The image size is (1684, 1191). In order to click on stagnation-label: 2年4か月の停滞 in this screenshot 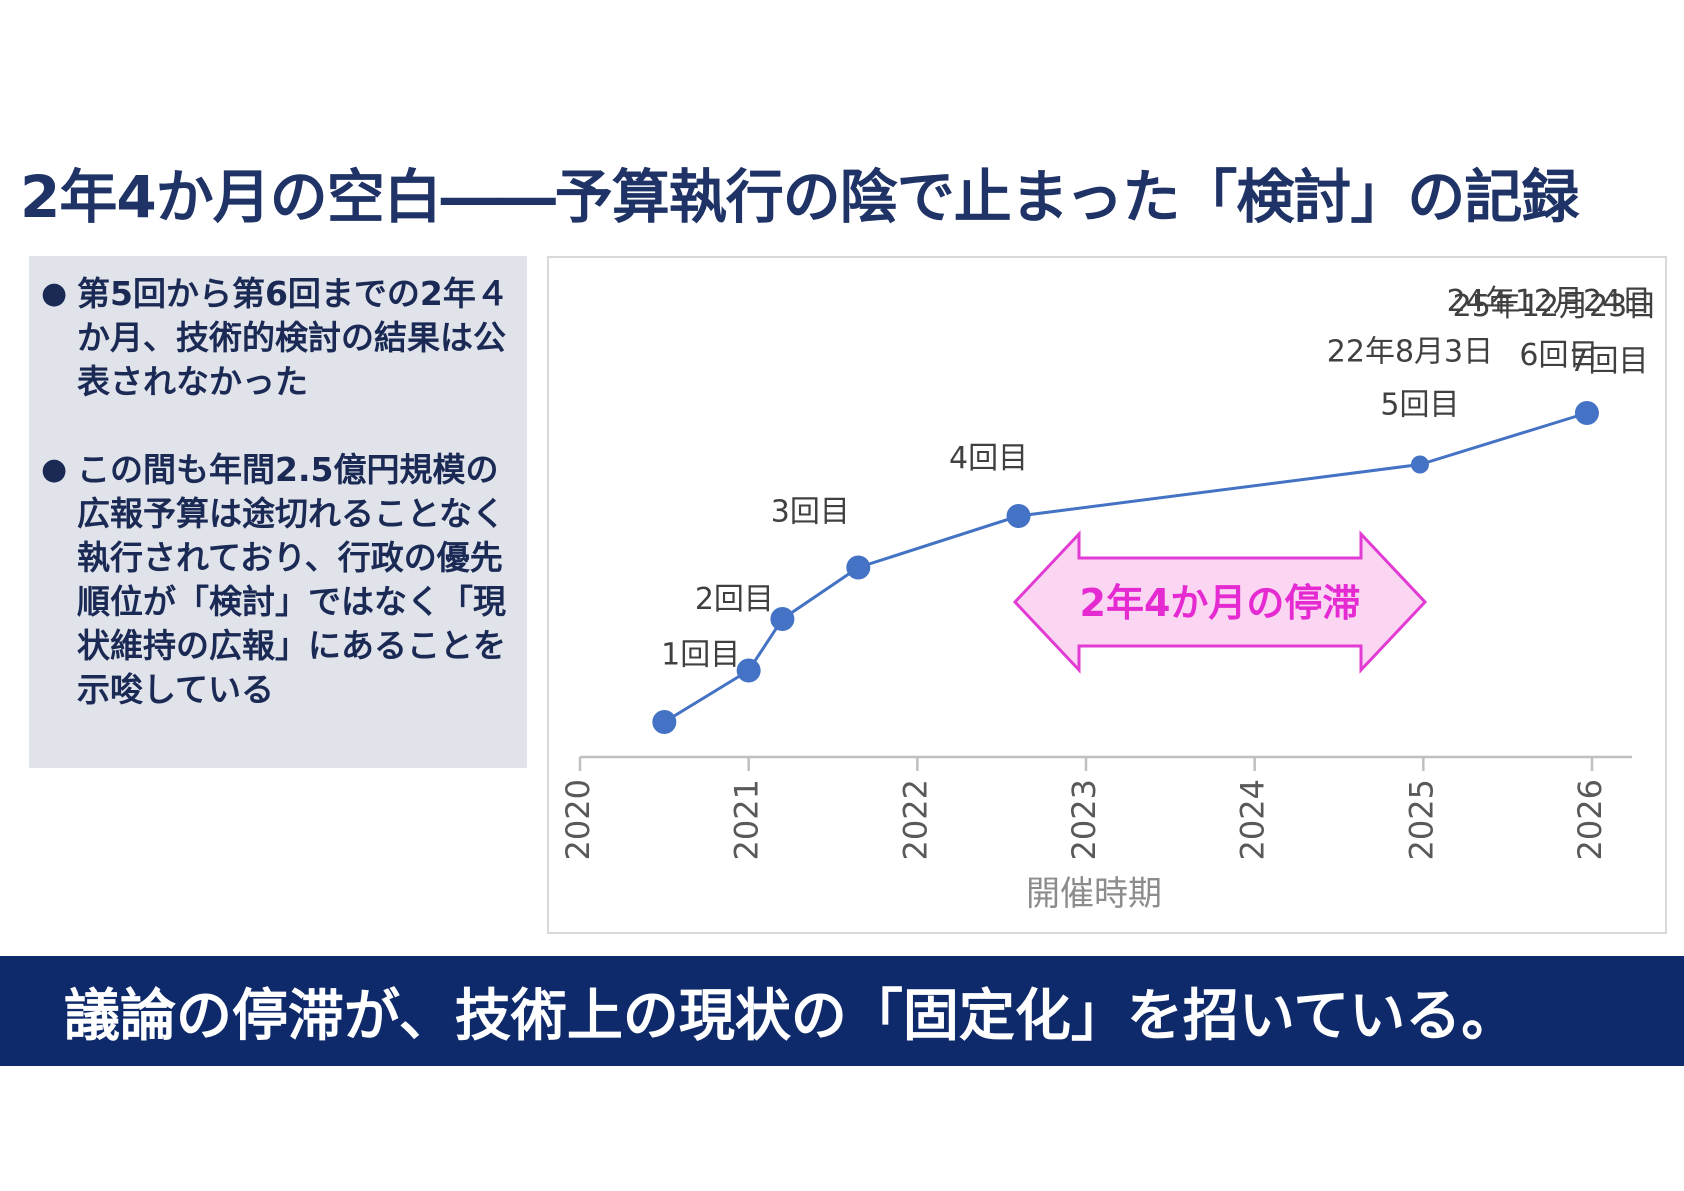, I will do `click(1220, 603)`.